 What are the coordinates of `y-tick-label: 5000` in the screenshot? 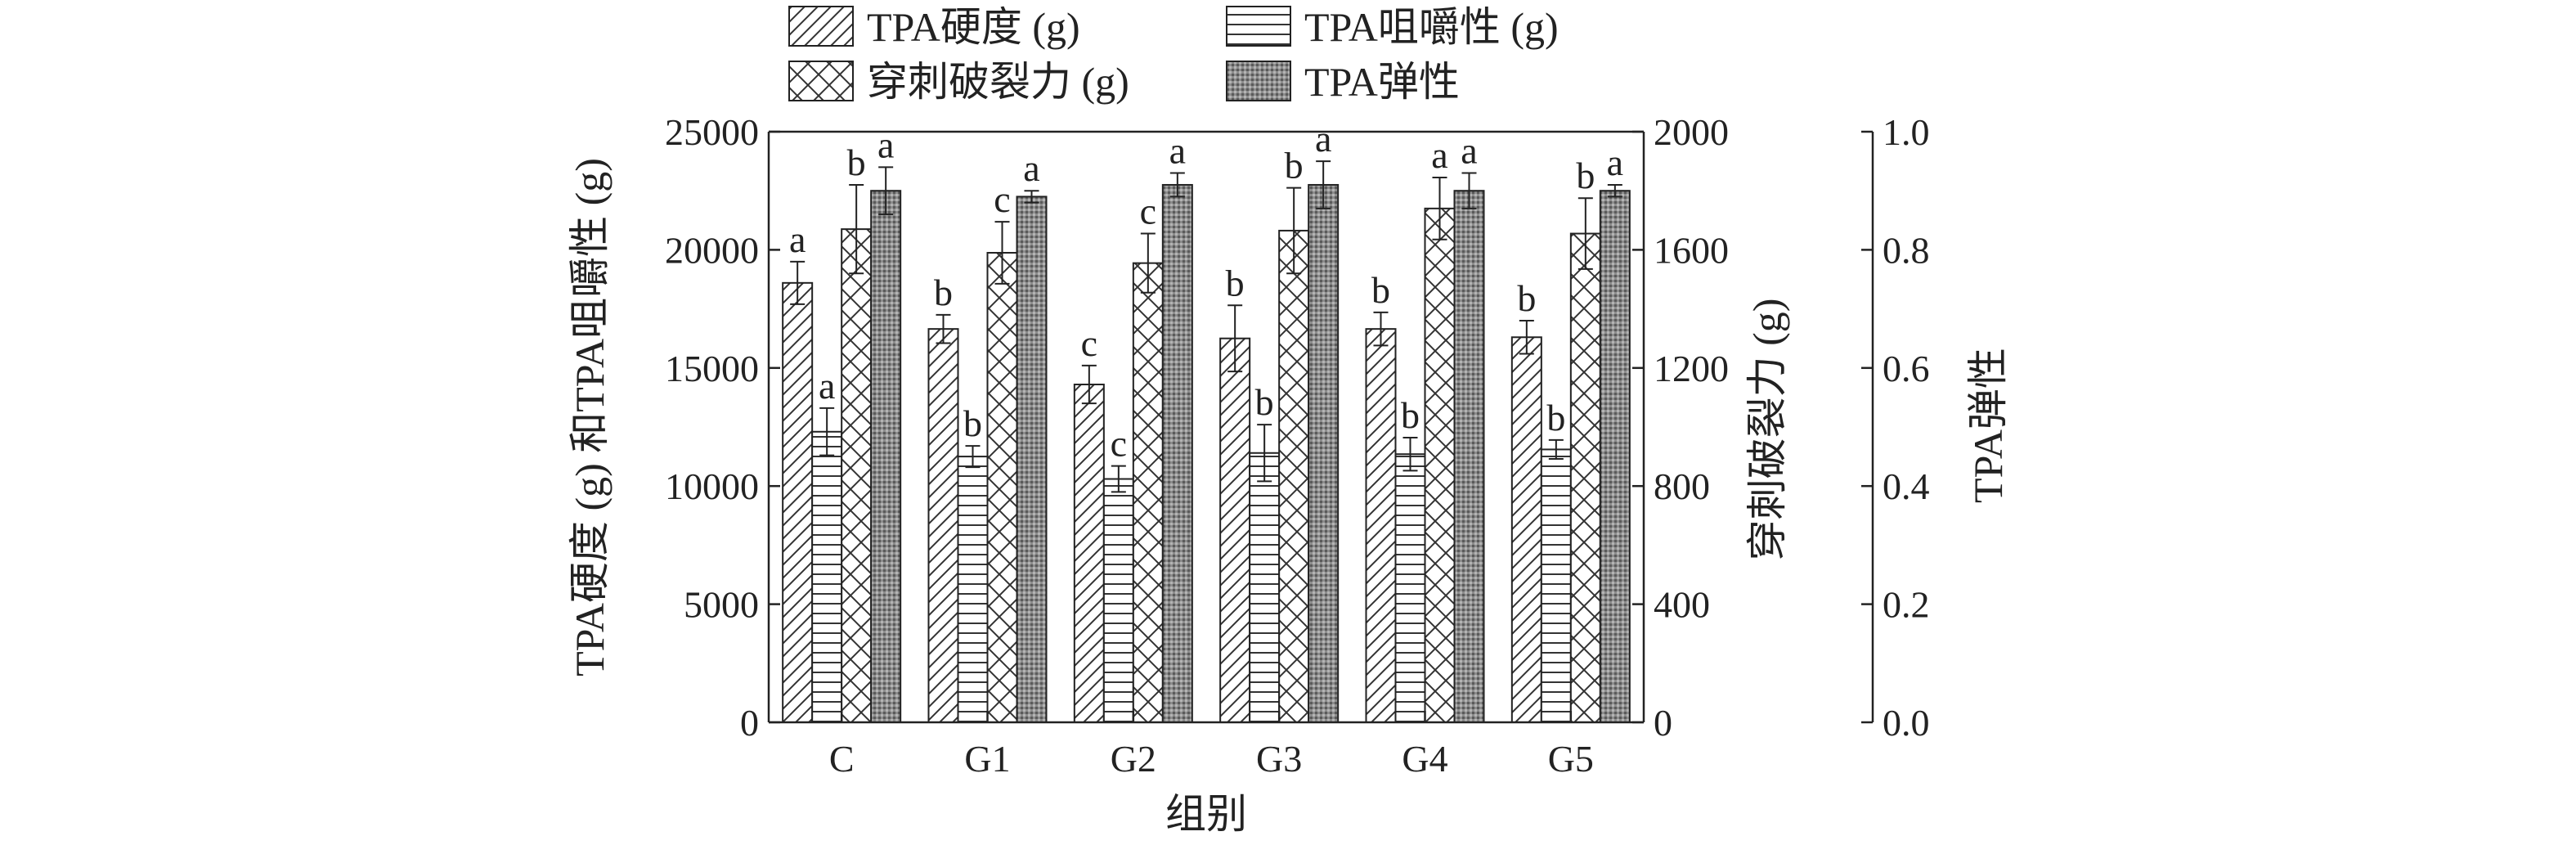 It's located at (721, 605).